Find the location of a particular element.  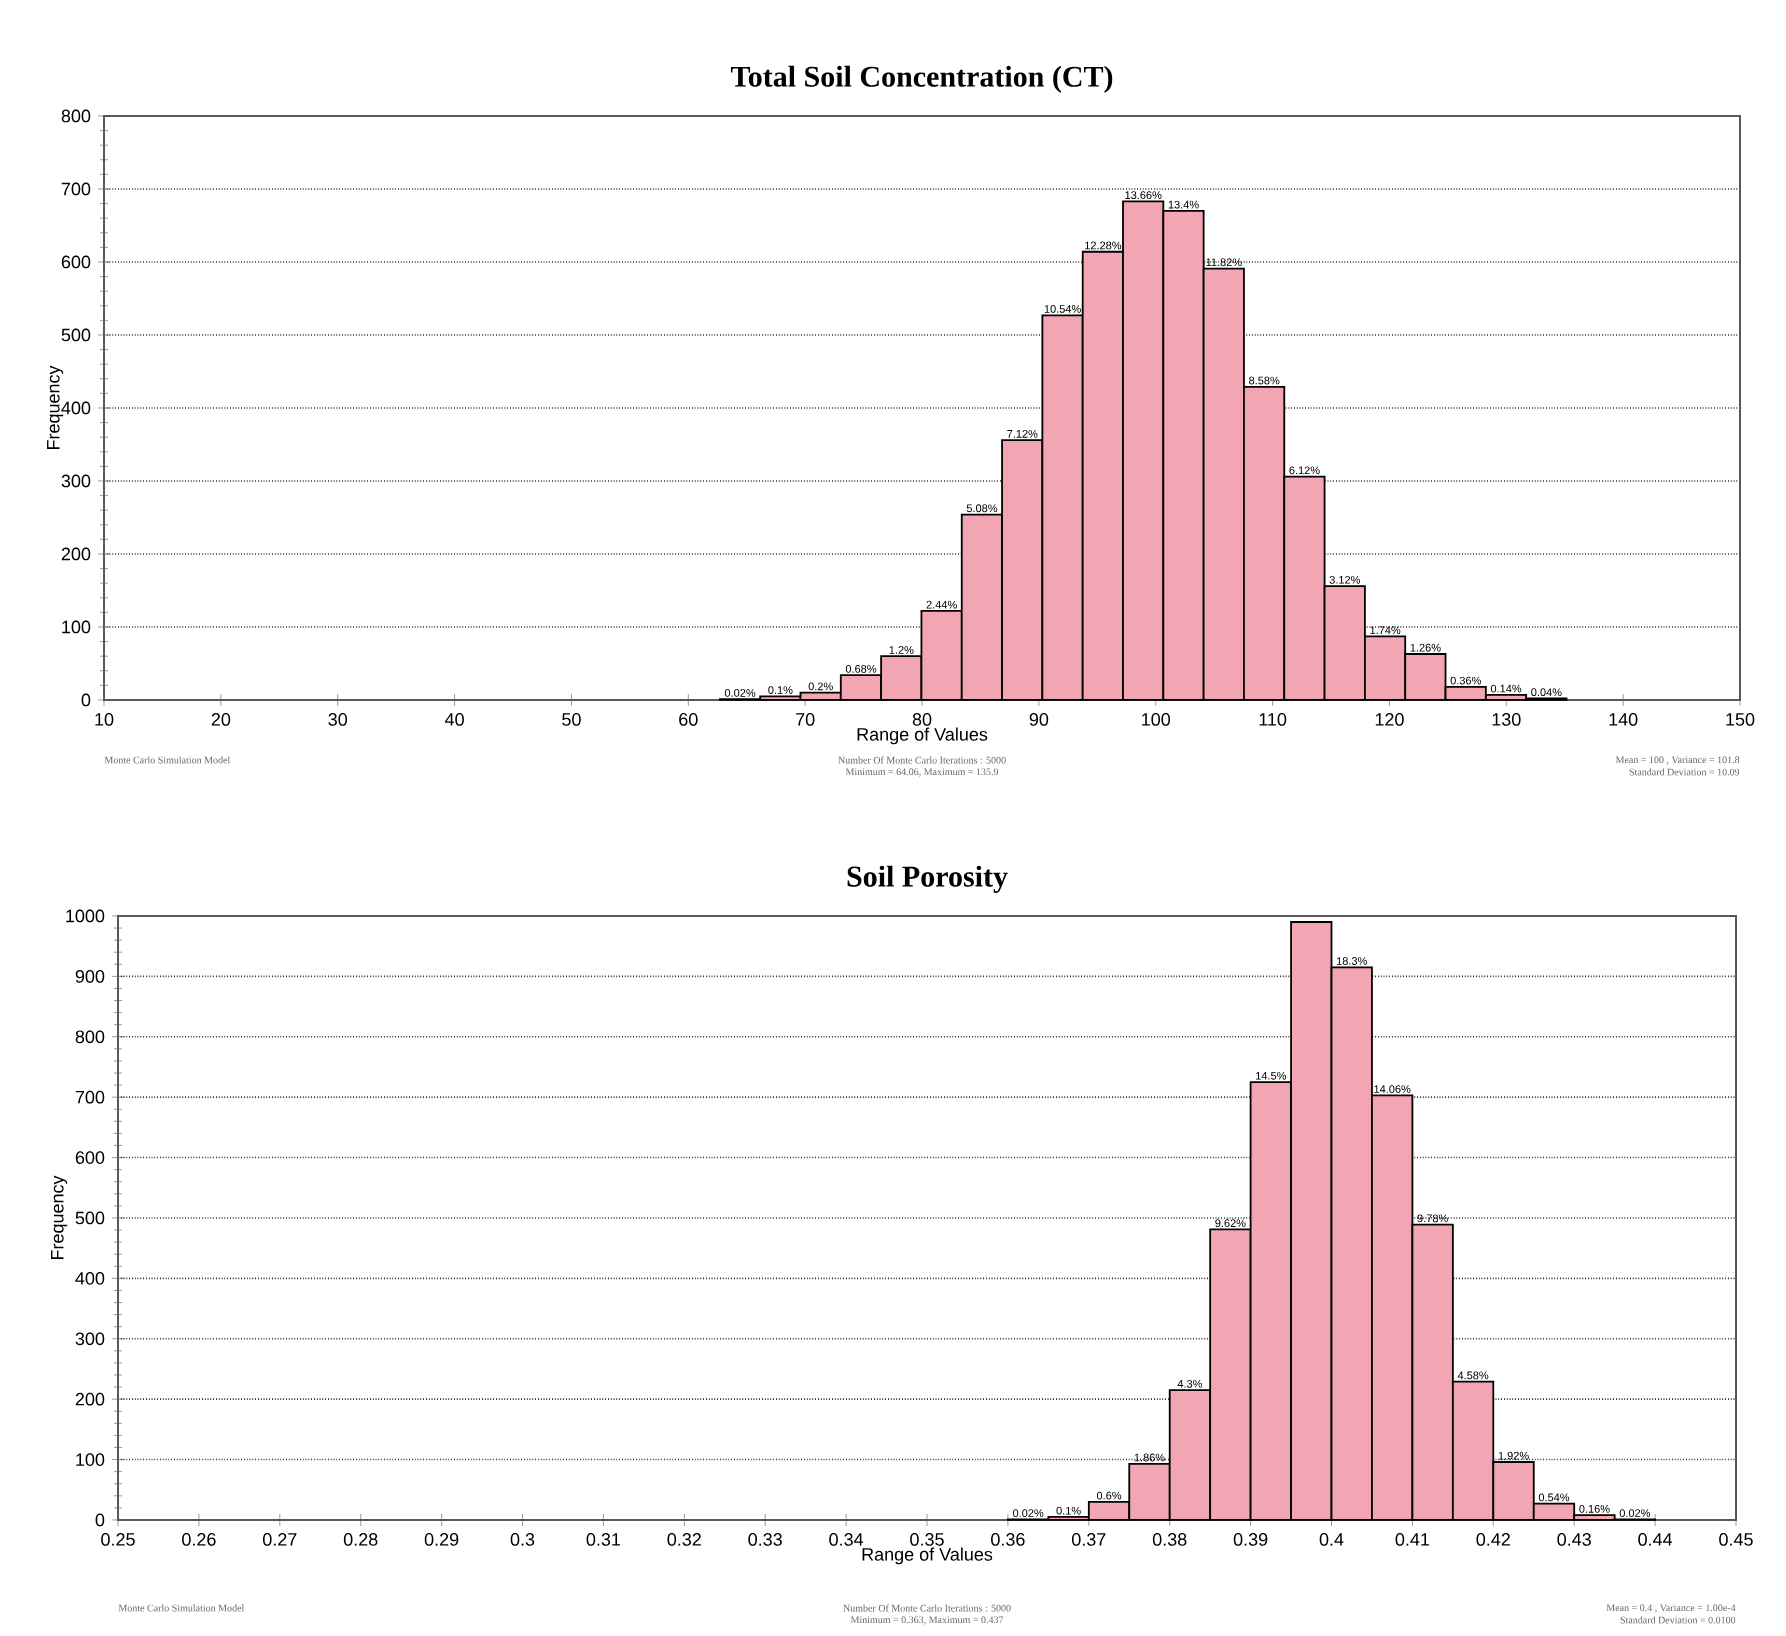

x-tick-label: 0.37 is located at coordinates (1088, 1539).